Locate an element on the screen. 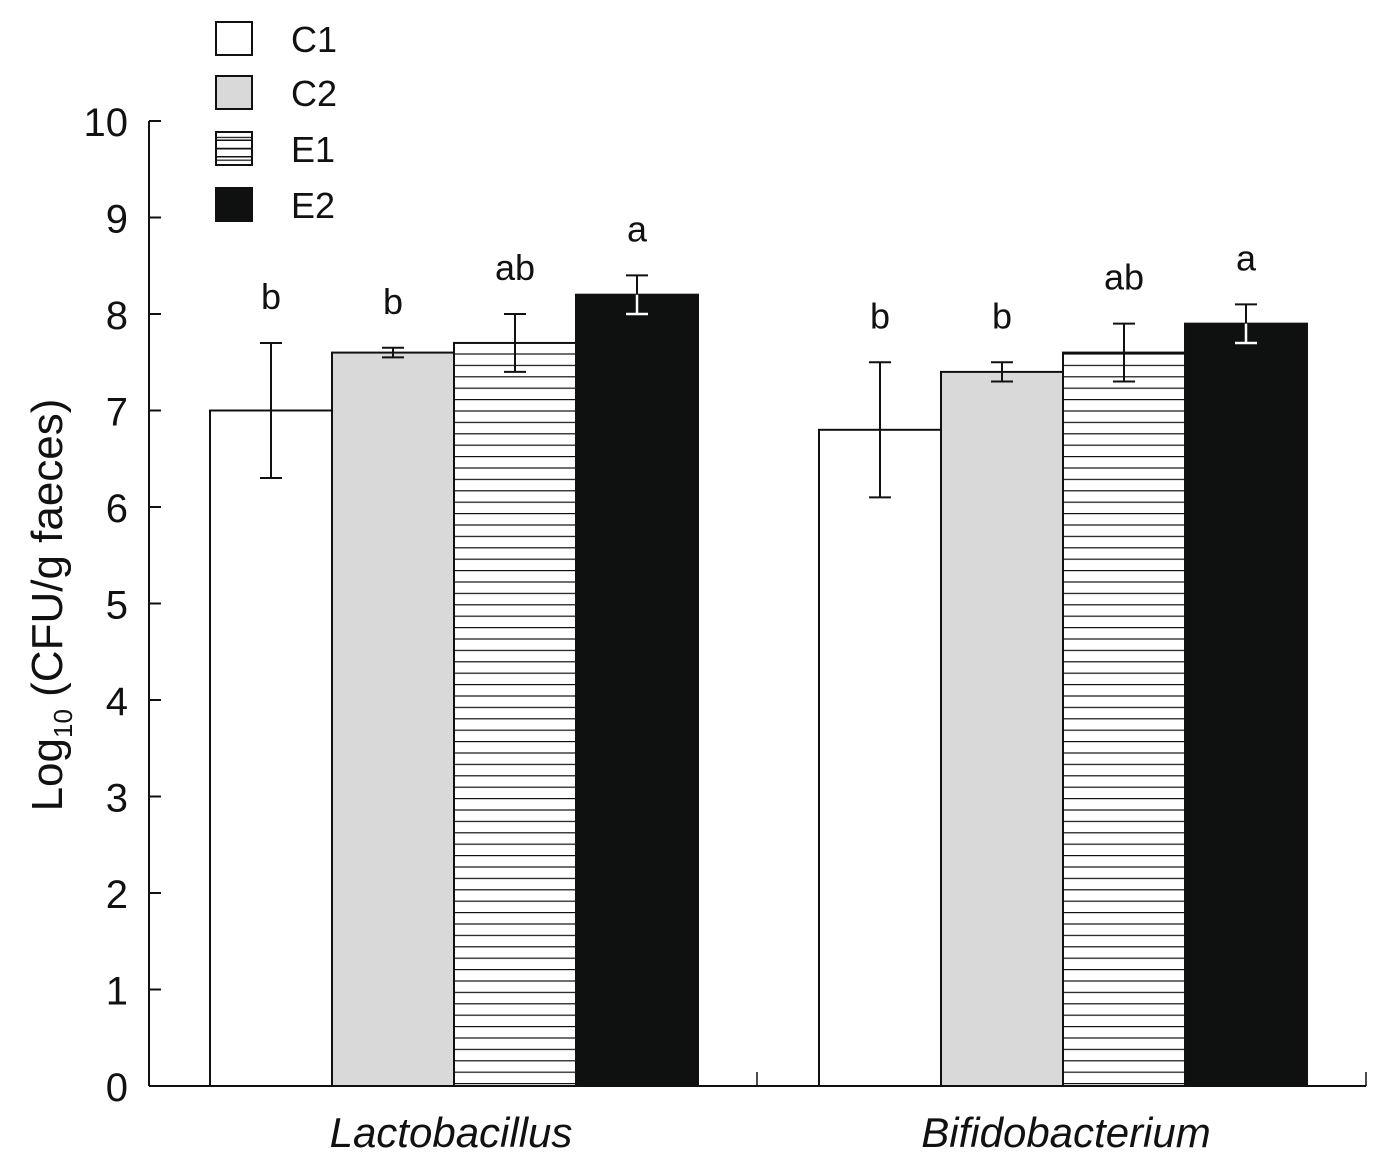 Image resolution: width=1384 pixels, height=1171 pixels. y-tick-label: 9 is located at coordinates (117, 220).